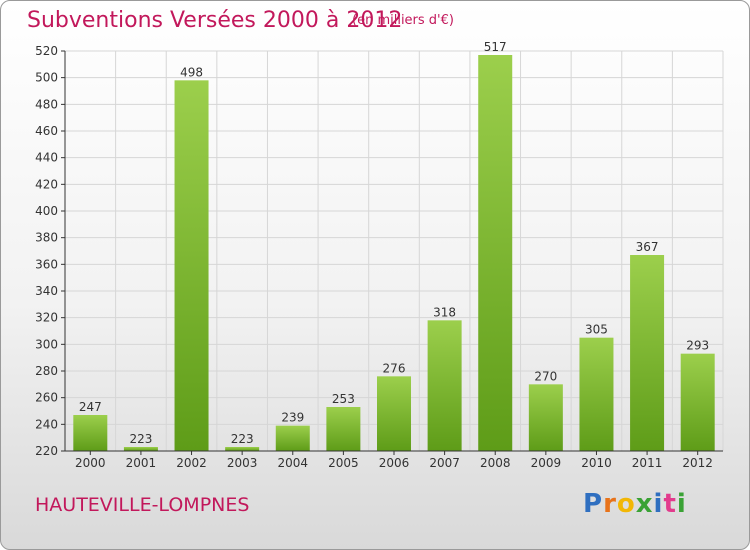 This screenshot has width=750, height=550. Describe the element at coordinates (292, 463) in the screenshot. I see `x-tick-label: 2004` at that location.